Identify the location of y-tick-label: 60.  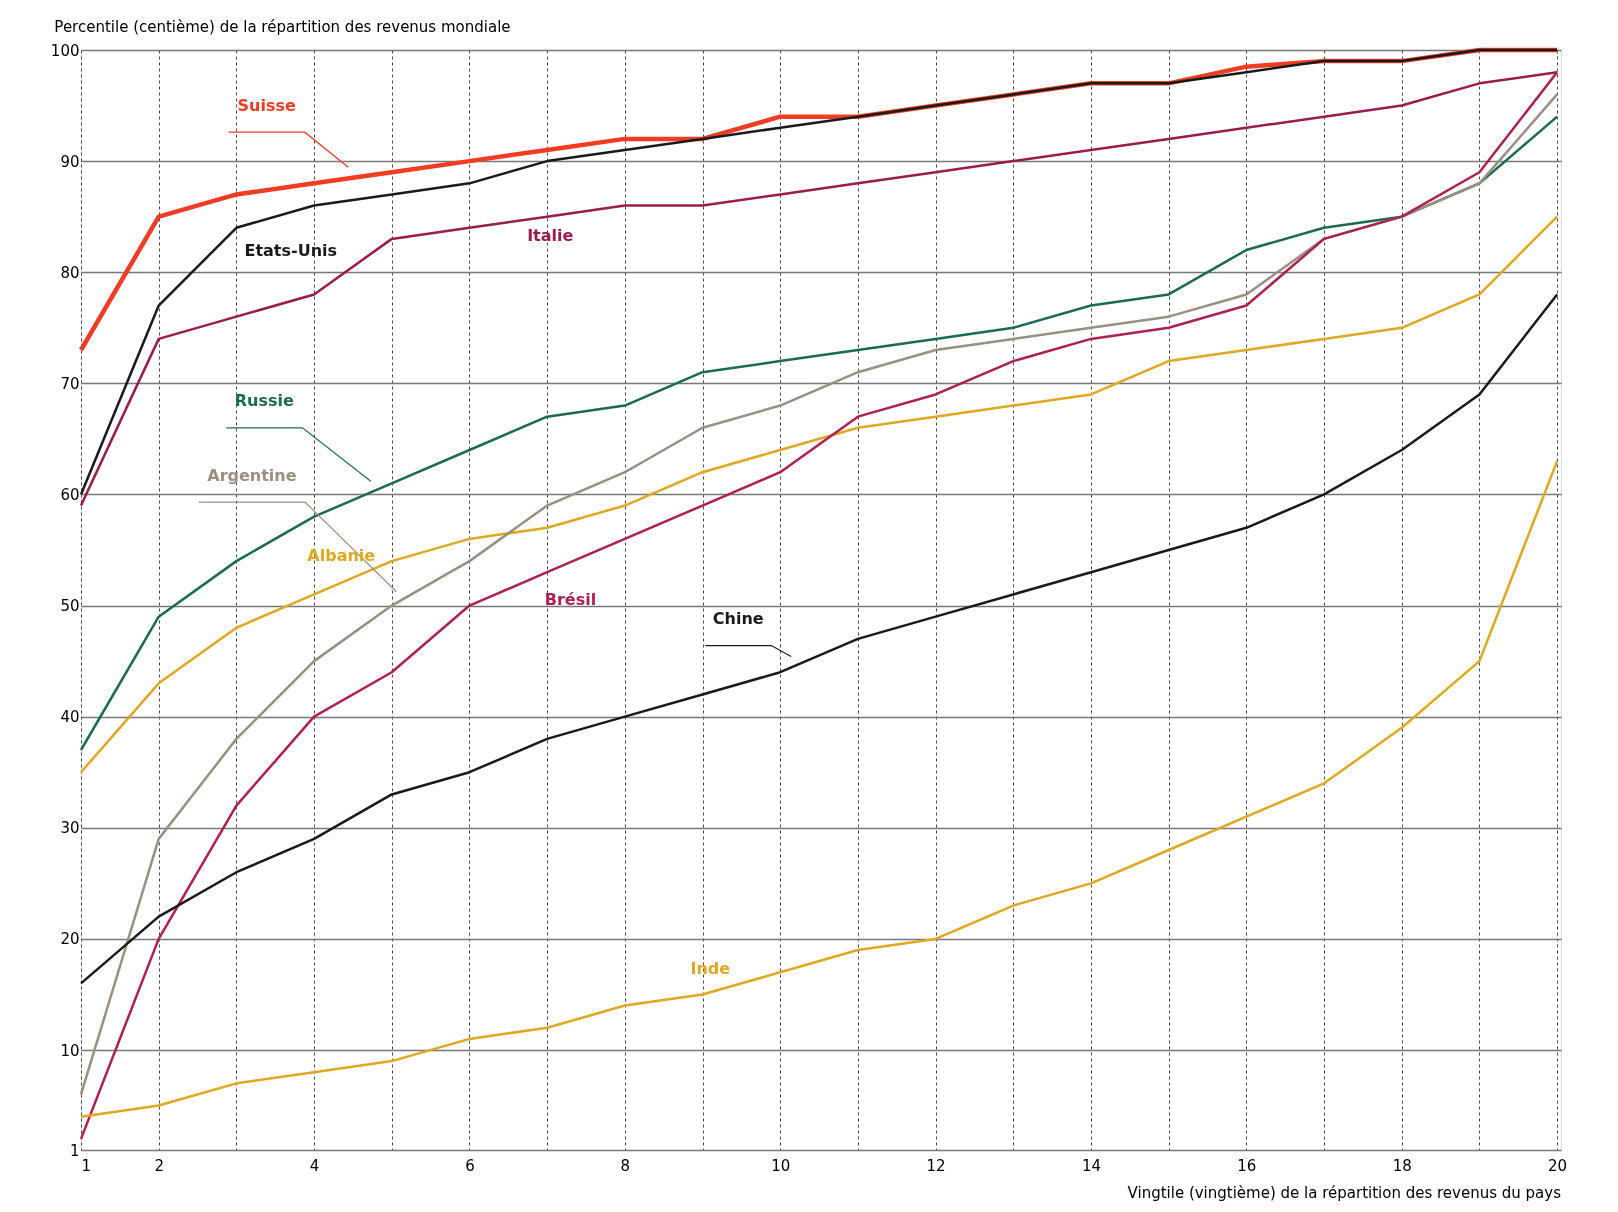
(70, 494).